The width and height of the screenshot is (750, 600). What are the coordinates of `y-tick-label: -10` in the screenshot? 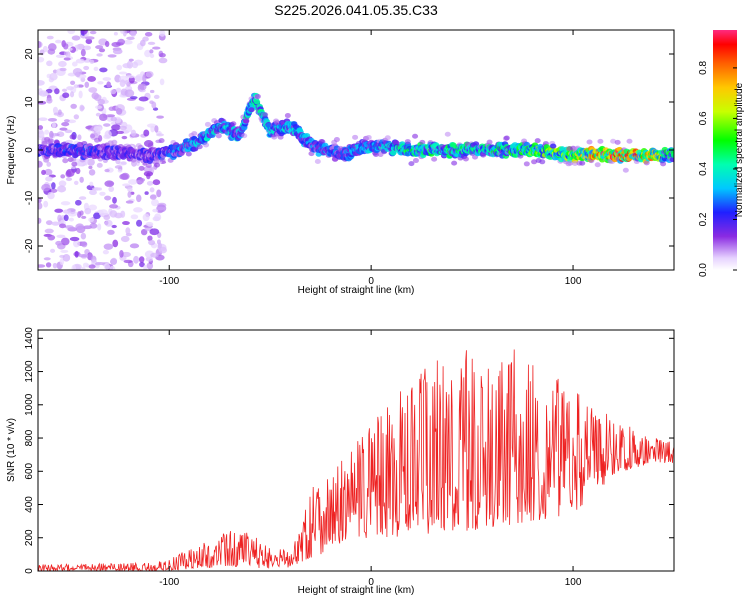 It's located at (29, 197).